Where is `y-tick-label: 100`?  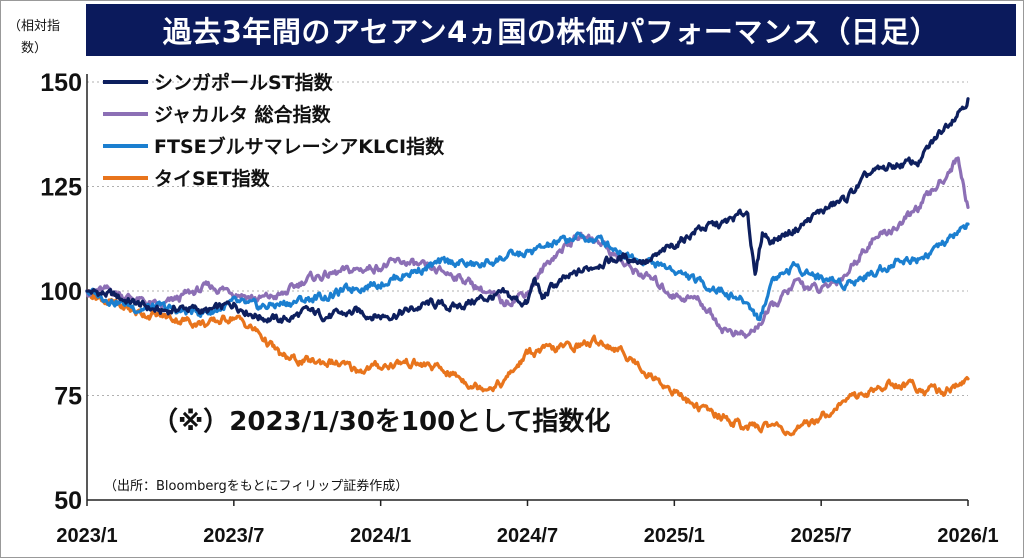 y-tick-label: 100 is located at coordinates (61, 292).